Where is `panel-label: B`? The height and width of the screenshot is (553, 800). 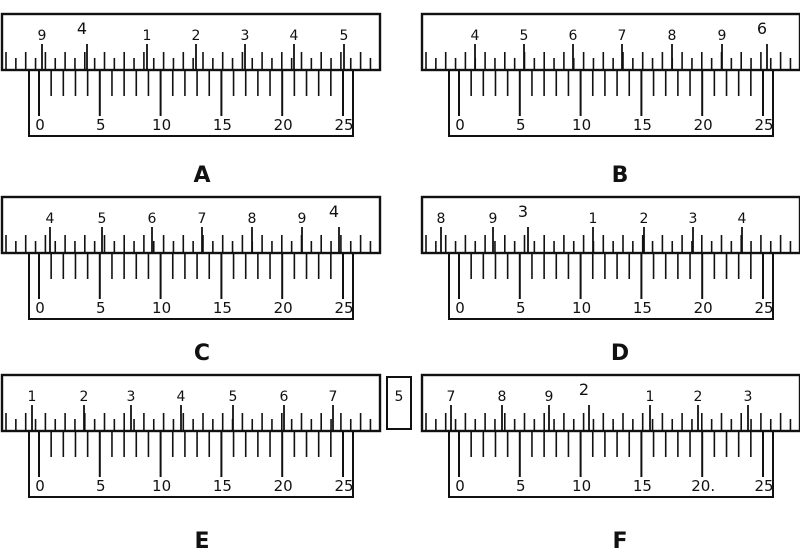 panel-label: B is located at coordinates (620, 175).